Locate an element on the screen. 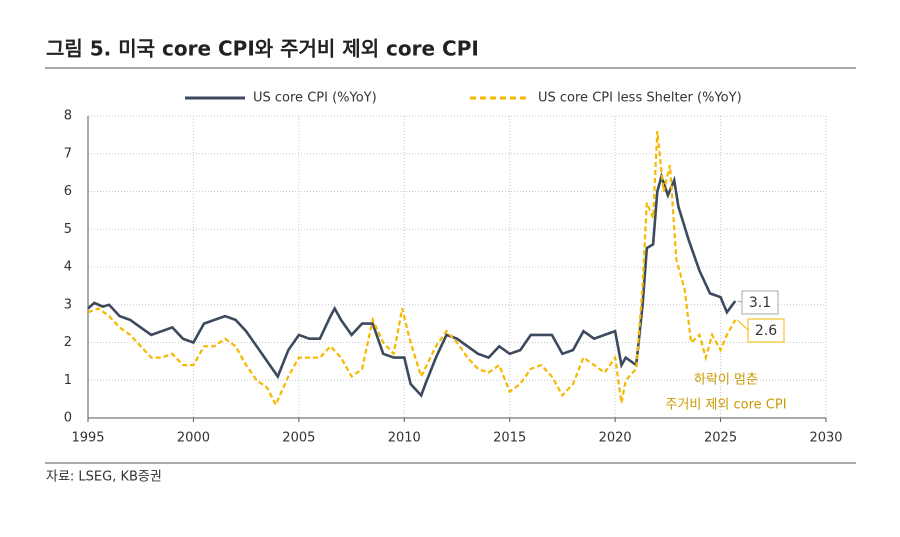 The height and width of the screenshot is (537, 900). y-tick-label: 4 is located at coordinates (68, 267).